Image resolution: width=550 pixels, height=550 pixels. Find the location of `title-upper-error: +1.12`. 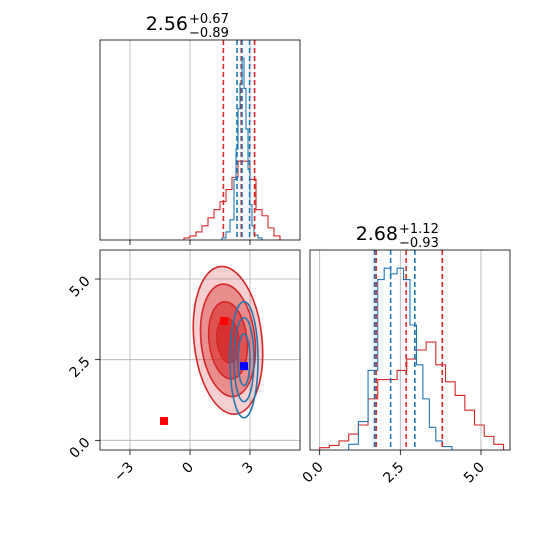

title-upper-error: +1.12 is located at coordinates (419, 229).